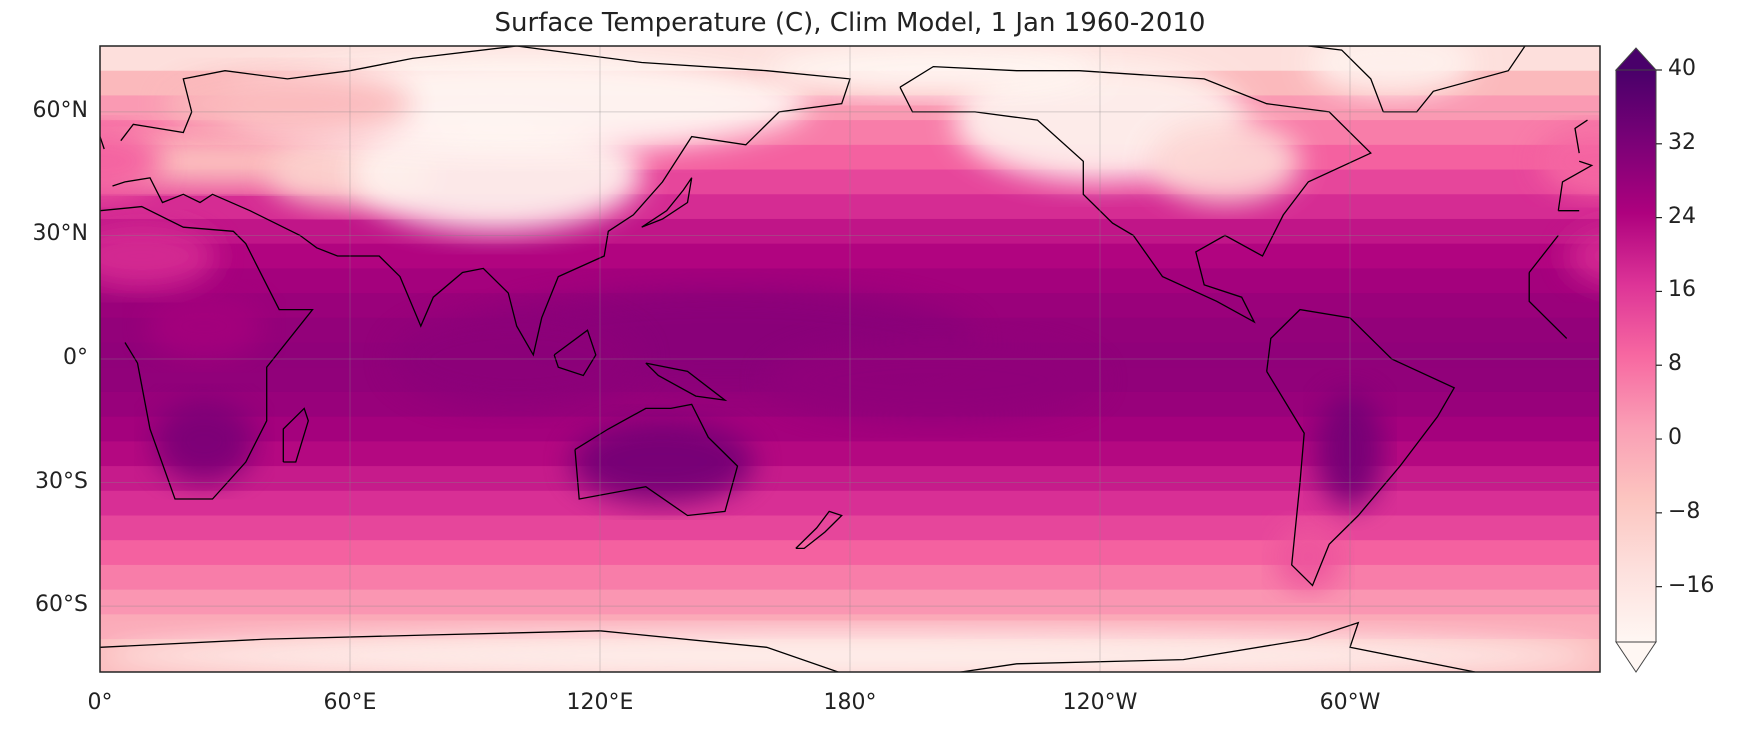  Describe the element at coordinates (1636, 59) in the screenshot. I see `colorbar-extend-max` at that location.